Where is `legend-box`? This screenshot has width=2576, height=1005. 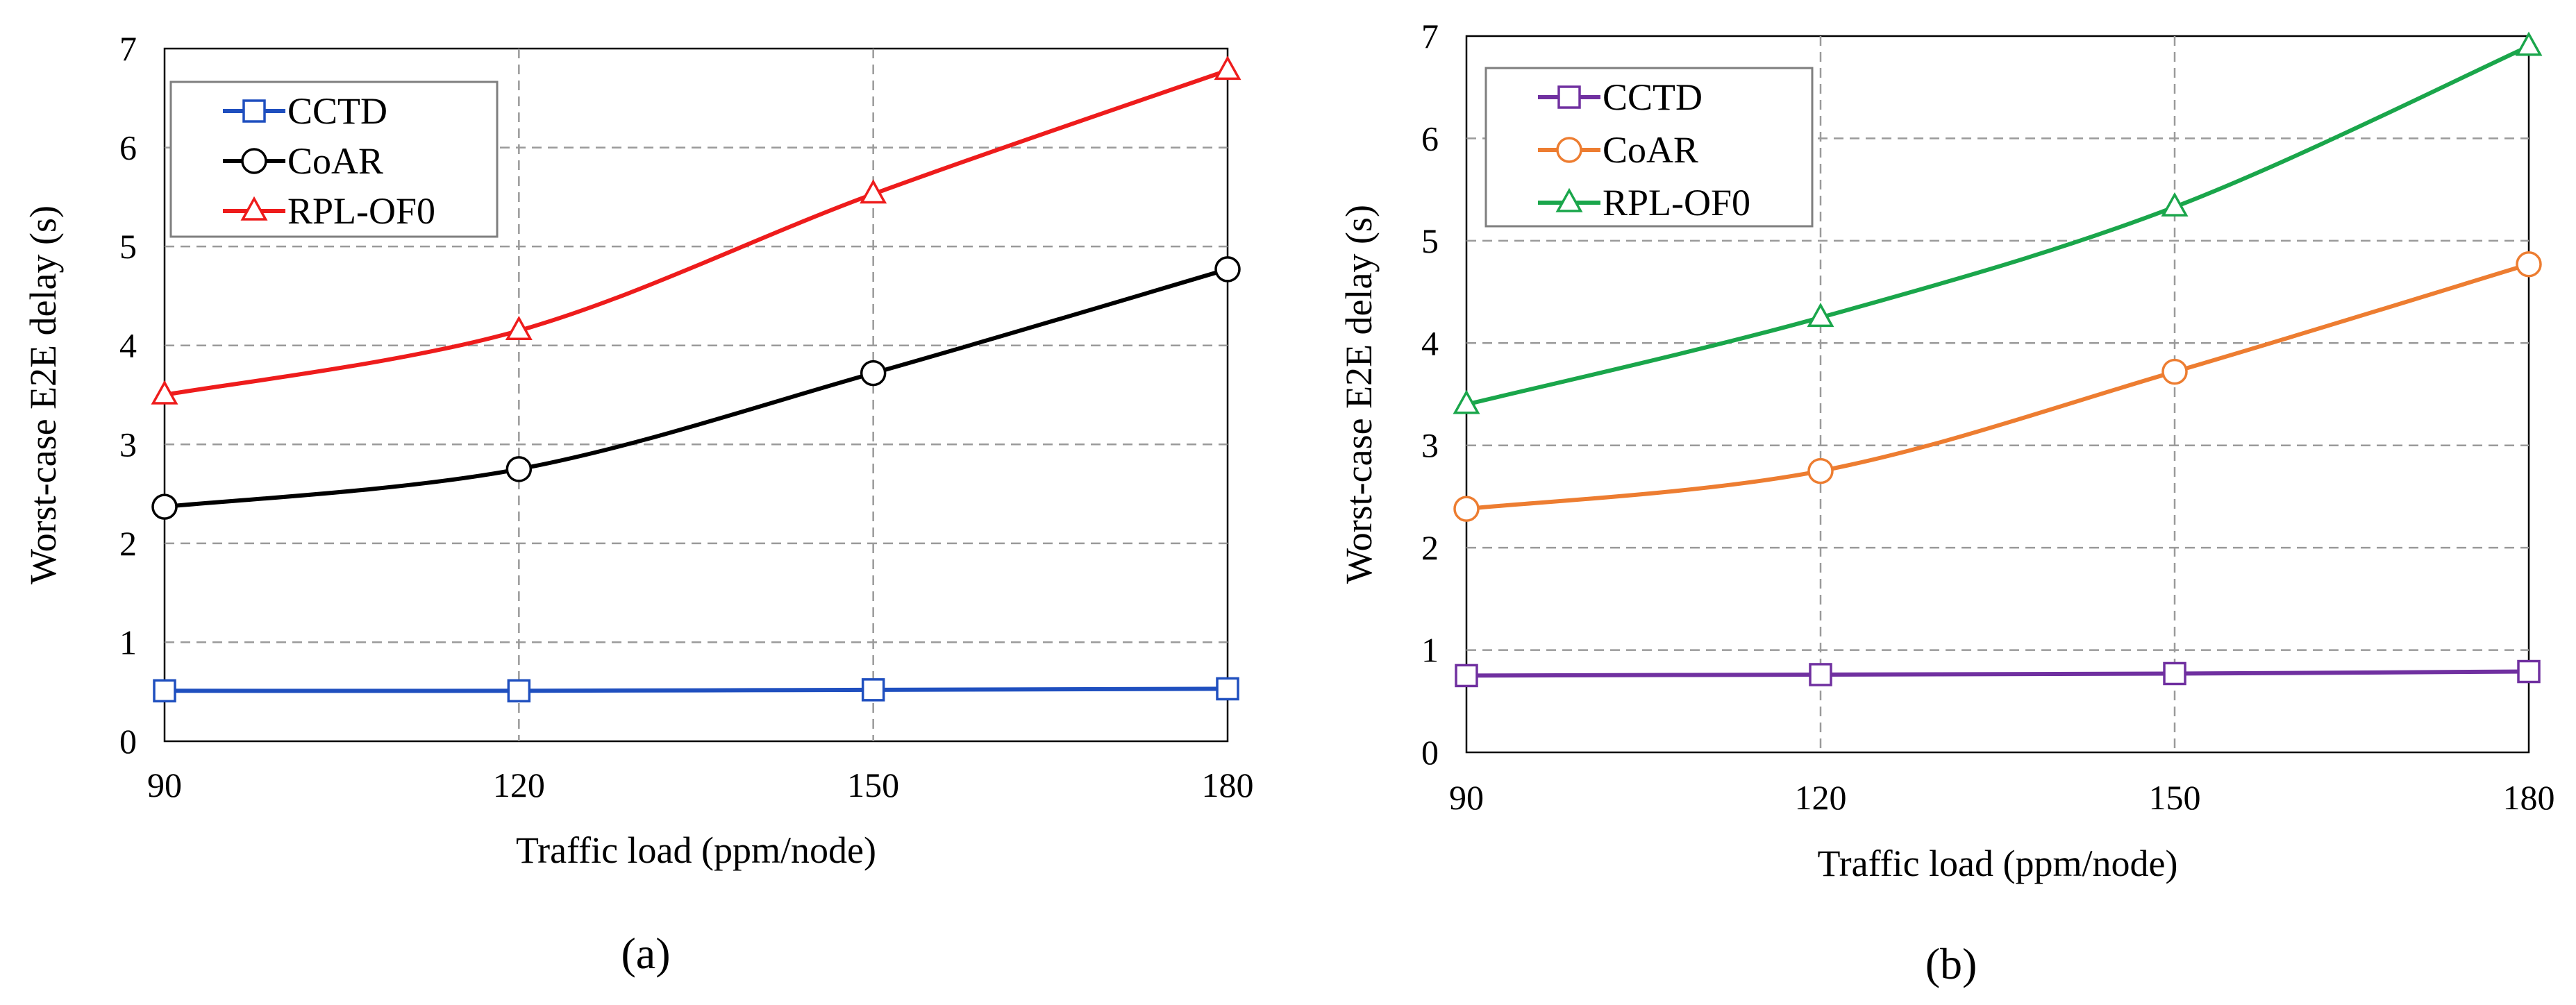 legend-box is located at coordinates (1649, 147).